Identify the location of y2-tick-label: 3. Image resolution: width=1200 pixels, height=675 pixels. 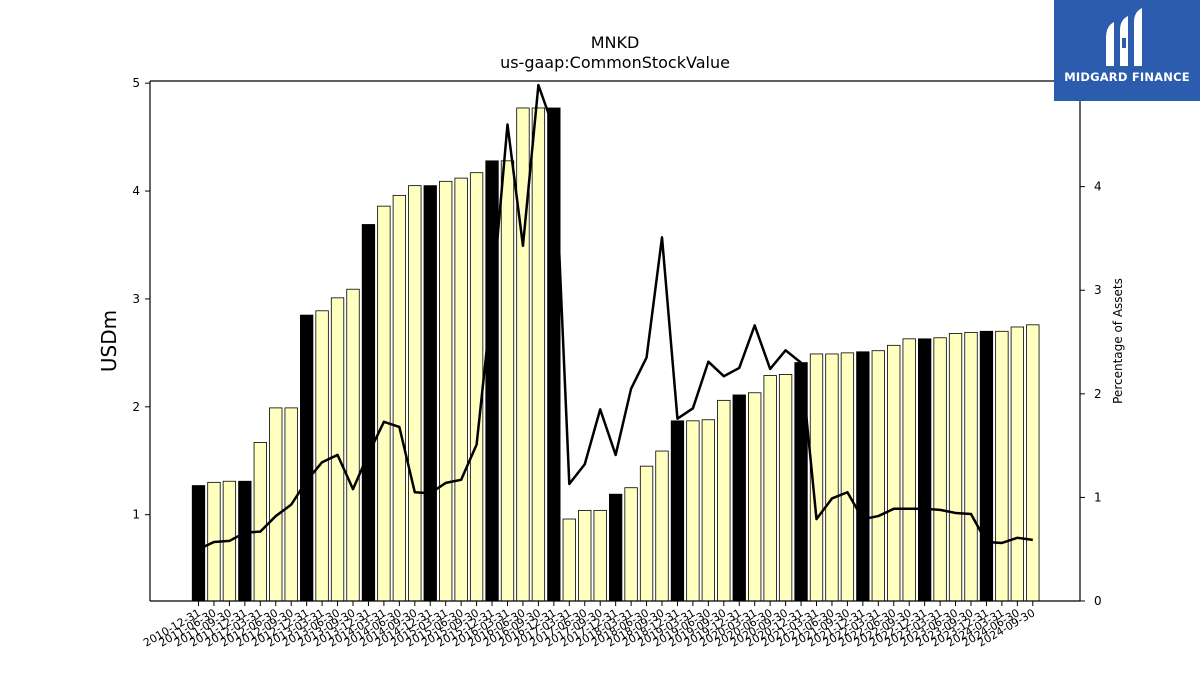
(1098, 290).